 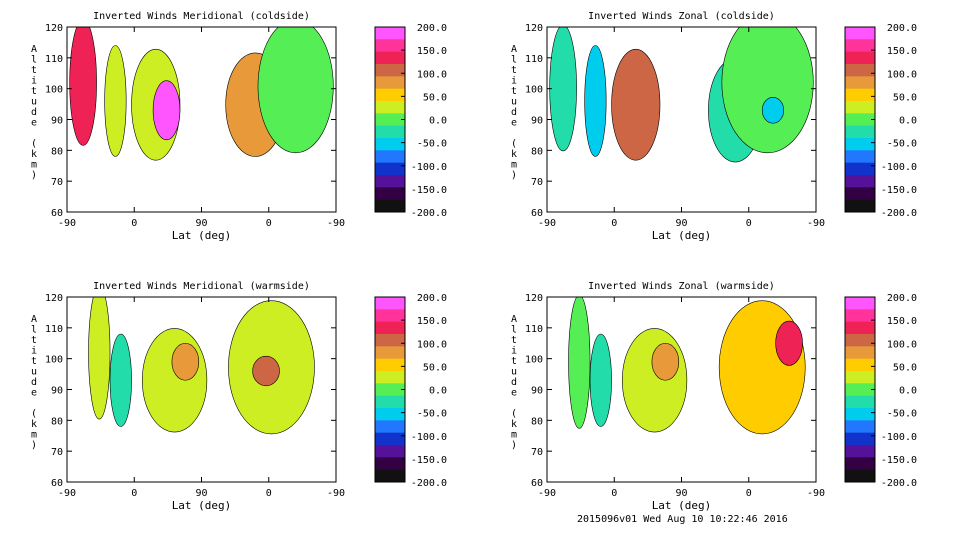 I want to click on y-tick-label: 110, so click(x=54, y=59).